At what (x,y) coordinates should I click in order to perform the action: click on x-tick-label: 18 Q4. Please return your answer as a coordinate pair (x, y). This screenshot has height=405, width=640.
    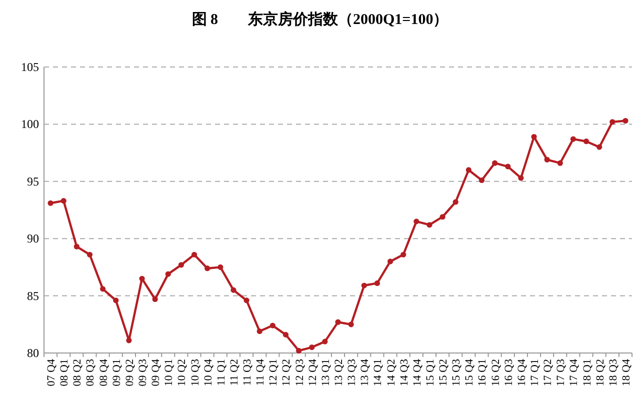
    Looking at the image, I should click on (626, 372).